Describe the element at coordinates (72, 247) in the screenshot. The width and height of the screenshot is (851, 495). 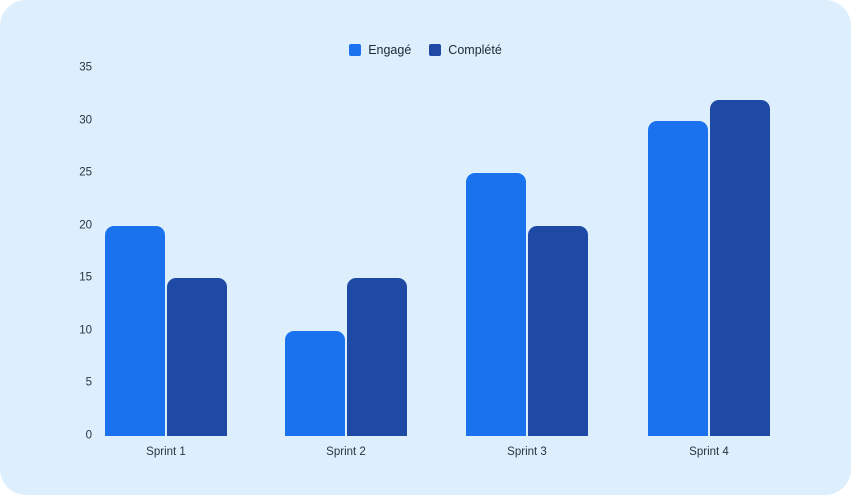
I see `y-axis: 0 5 10 15 20 25 30 35` at that location.